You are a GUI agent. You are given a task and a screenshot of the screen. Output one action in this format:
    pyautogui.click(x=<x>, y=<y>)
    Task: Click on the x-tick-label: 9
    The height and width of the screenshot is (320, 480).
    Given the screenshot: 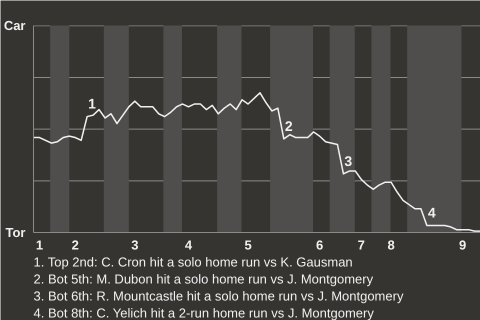 What is the action you would take?
    pyautogui.click(x=462, y=245)
    